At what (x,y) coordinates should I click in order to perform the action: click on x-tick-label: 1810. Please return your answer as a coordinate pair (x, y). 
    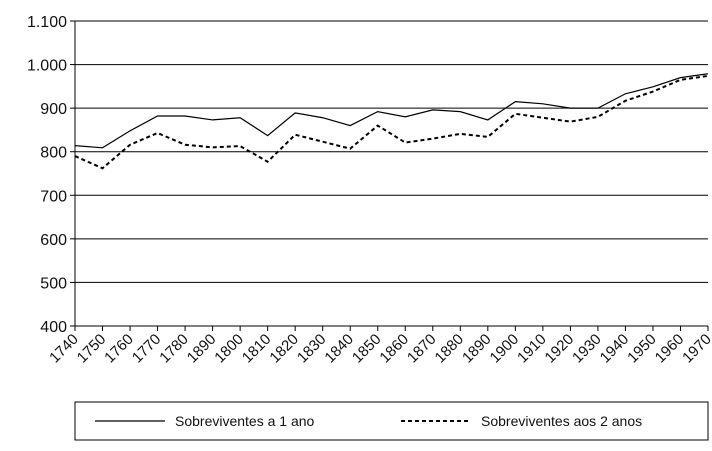
    Looking at the image, I should click on (257, 349).